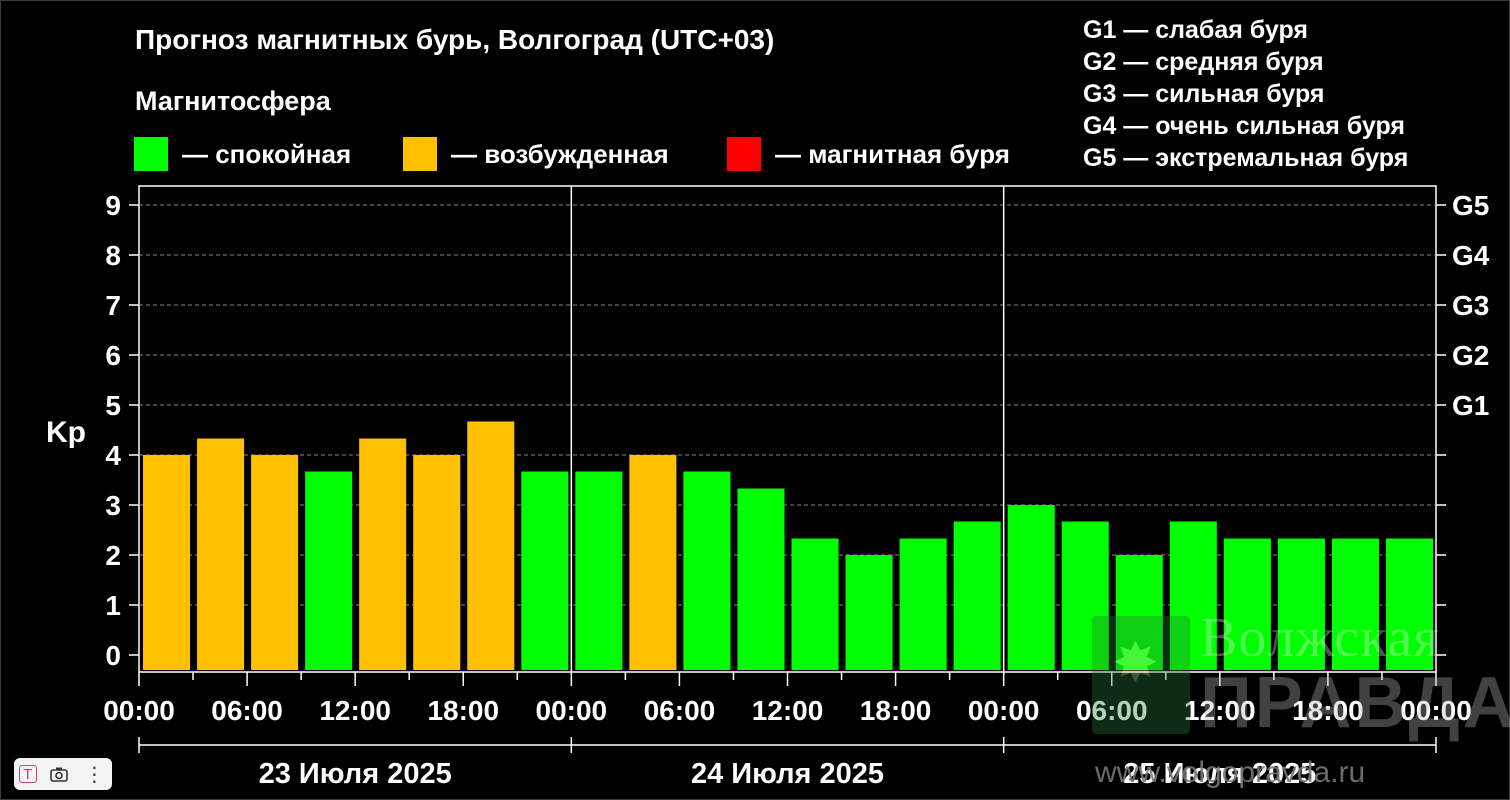  I want to click on more-icon: ⋮, so click(94, 774).